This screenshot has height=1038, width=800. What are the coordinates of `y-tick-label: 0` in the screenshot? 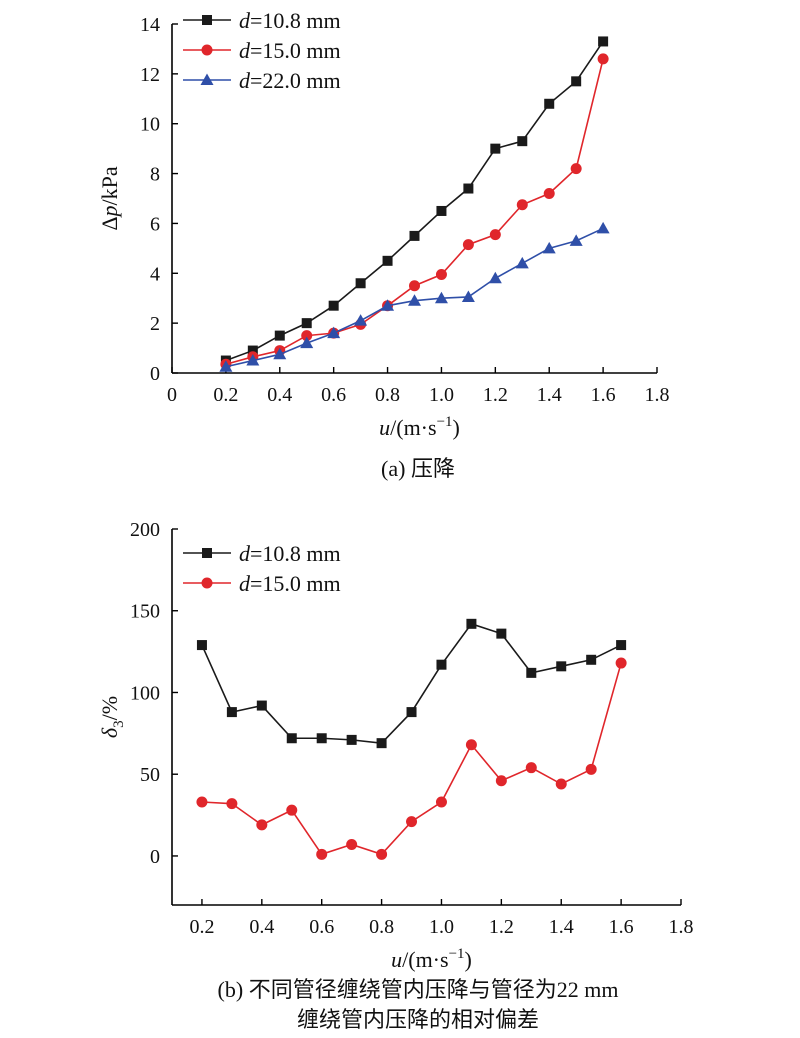 It's located at (155, 857).